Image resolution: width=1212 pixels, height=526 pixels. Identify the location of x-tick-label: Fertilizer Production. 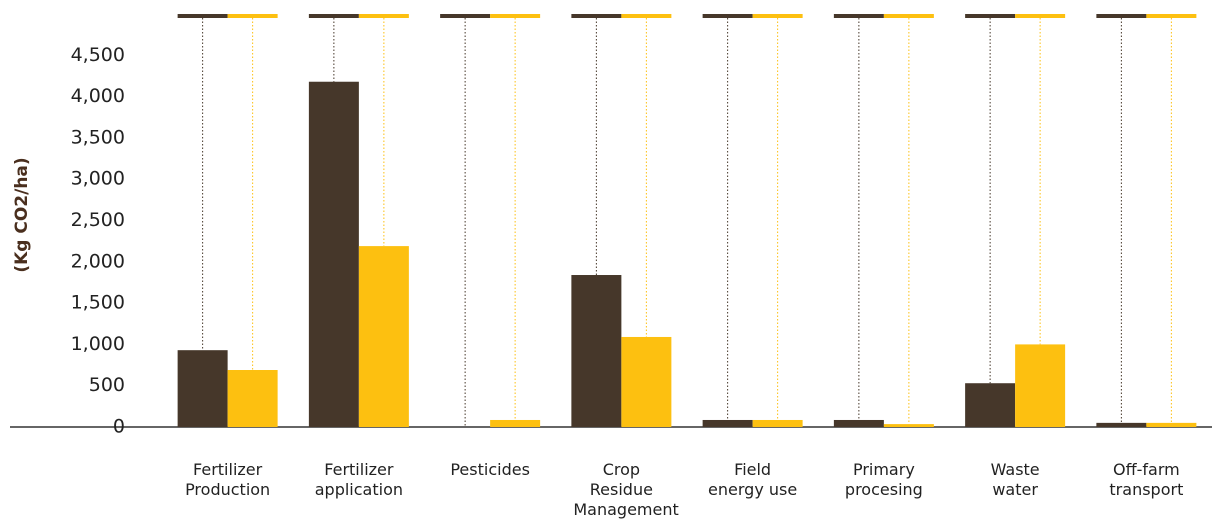
(228, 479).